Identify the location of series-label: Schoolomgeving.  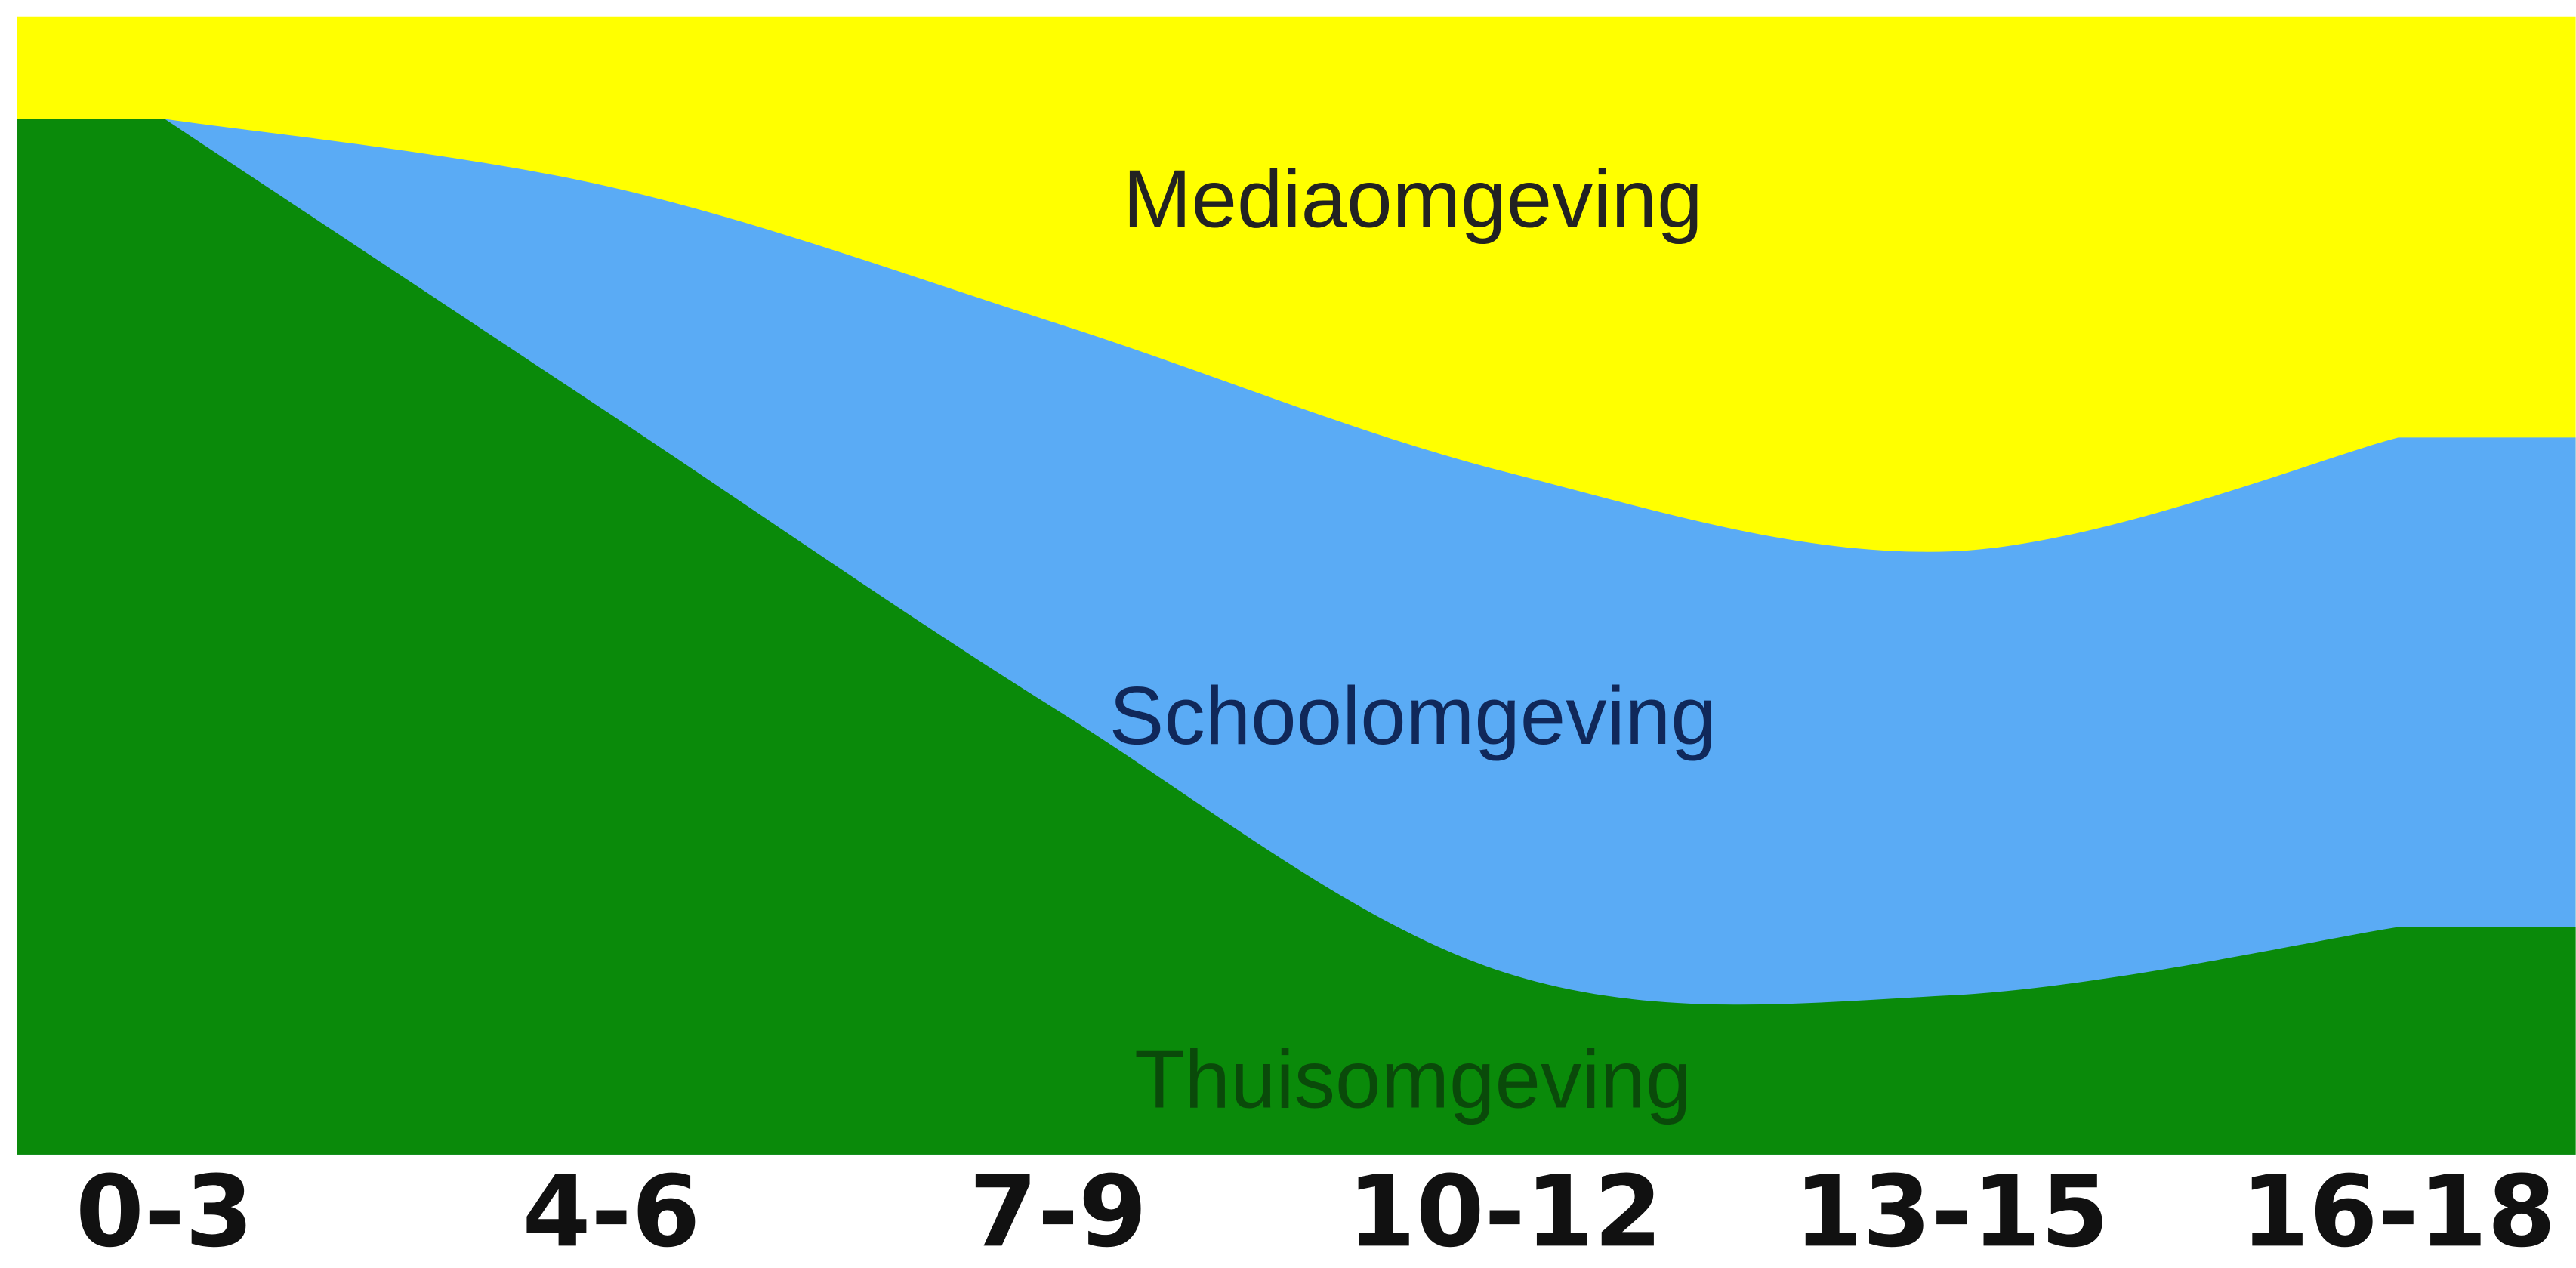
(1413, 716).